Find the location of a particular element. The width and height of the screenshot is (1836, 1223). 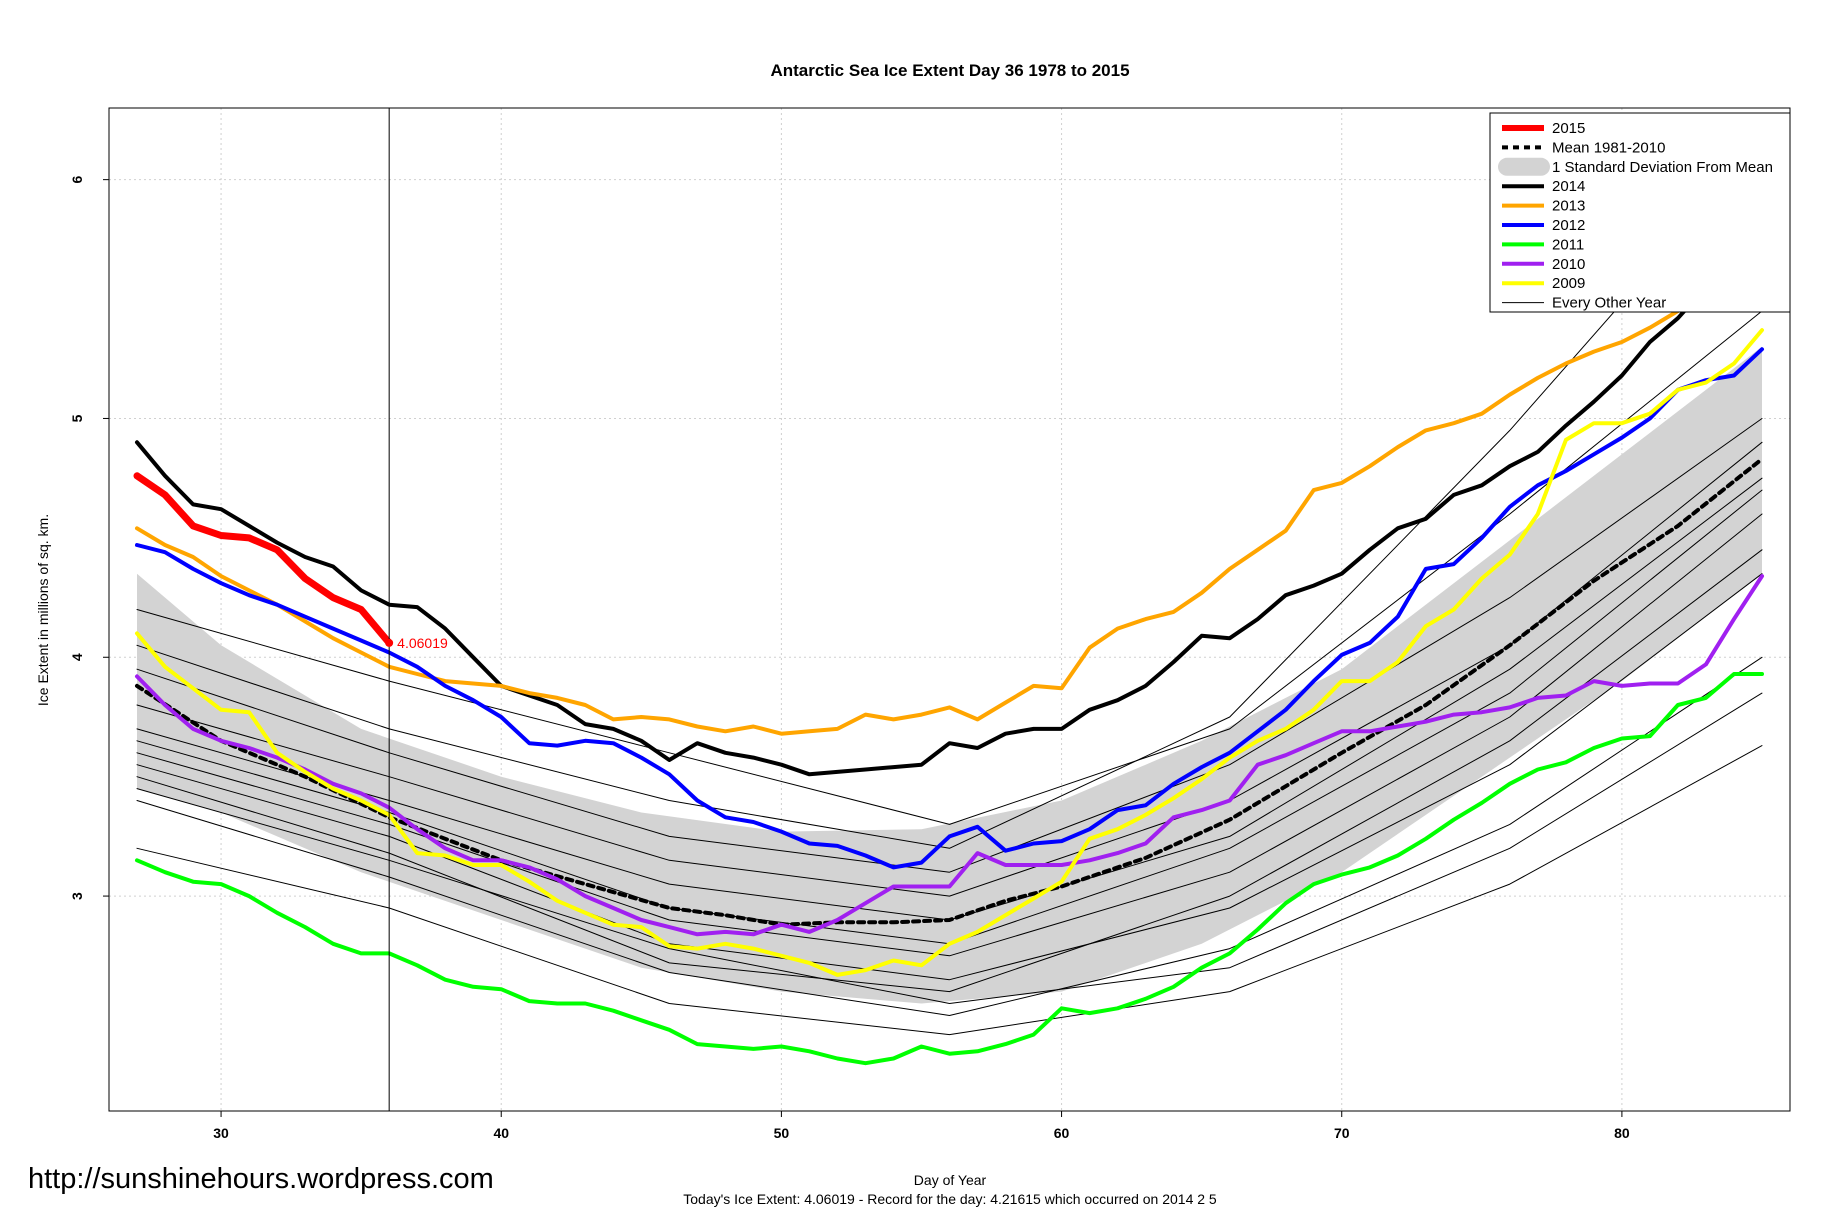

y-tick-label: 5 is located at coordinates (77, 418).